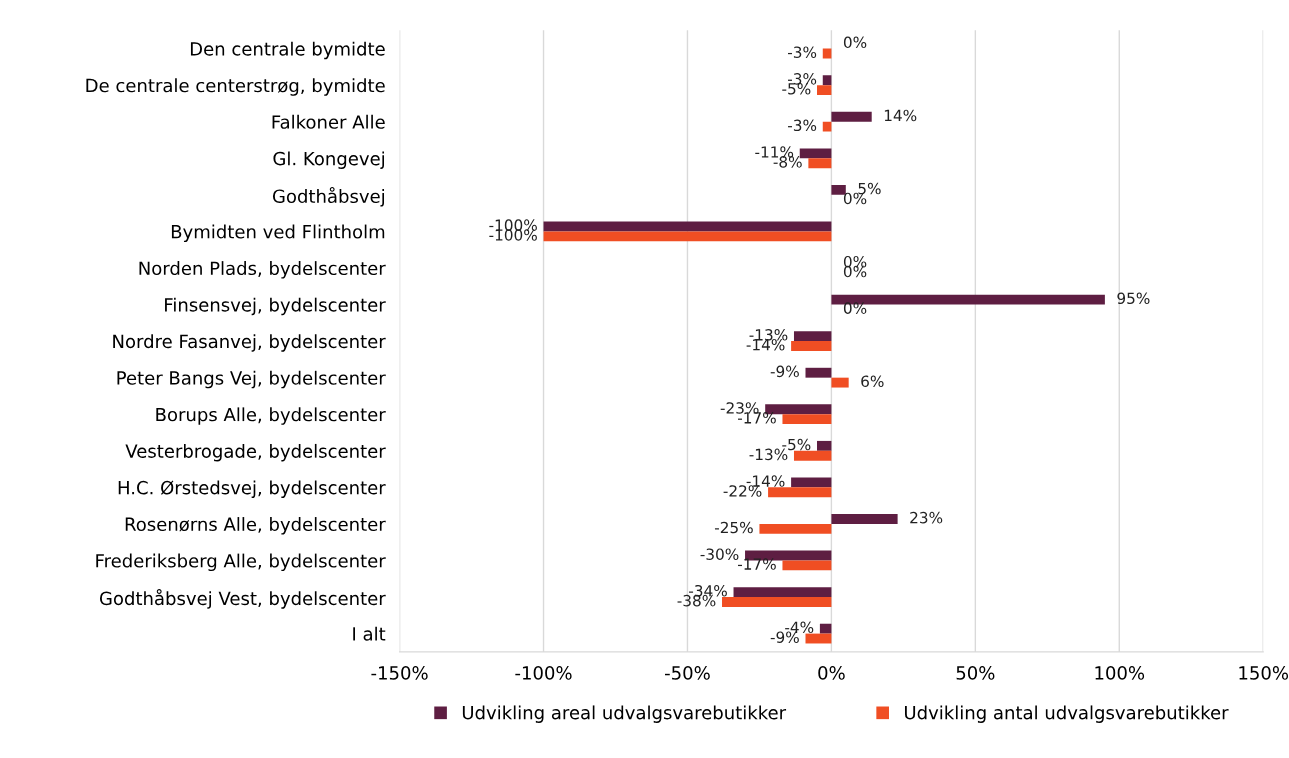 This screenshot has width=1289, height=758. Describe the element at coordinates (1067, 714) in the screenshot. I see `legend-label: Udvikling antal udvalgsvarebutikker` at that location.